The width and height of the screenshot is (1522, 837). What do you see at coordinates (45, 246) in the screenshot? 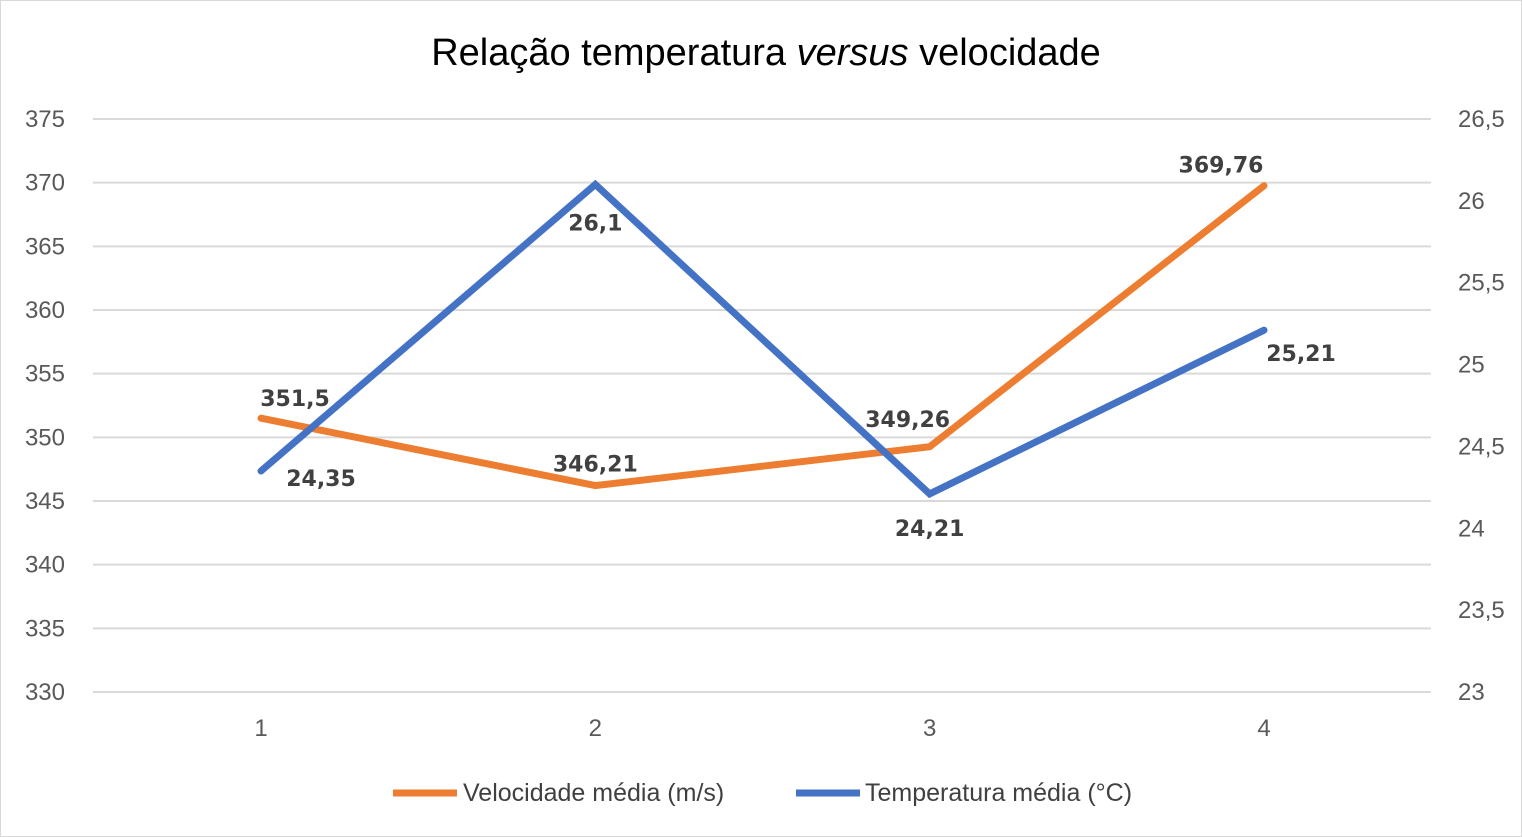
I see `left-tick-label: 365` at bounding box center [45, 246].